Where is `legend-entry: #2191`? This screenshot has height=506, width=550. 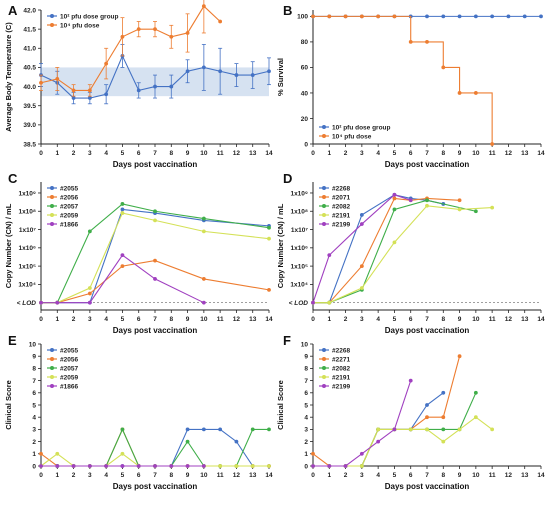 legend-entry: #2191 is located at coordinates (341, 215).